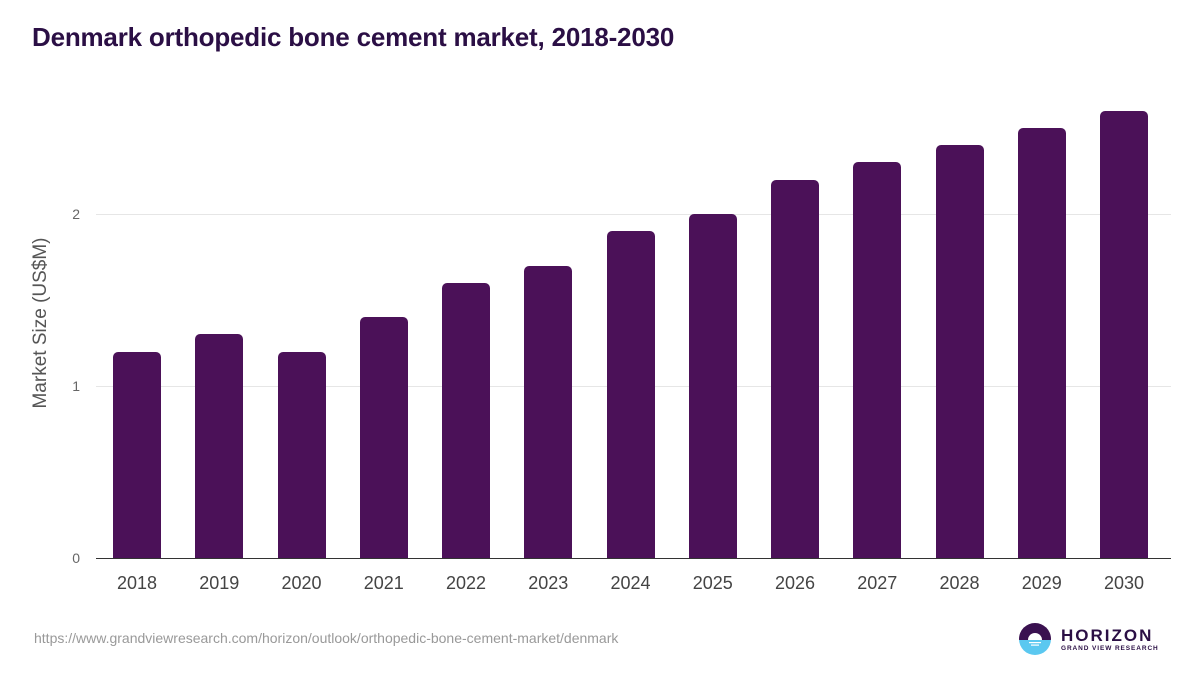  Describe the element at coordinates (795, 368) in the screenshot. I see `bar-2026` at that location.